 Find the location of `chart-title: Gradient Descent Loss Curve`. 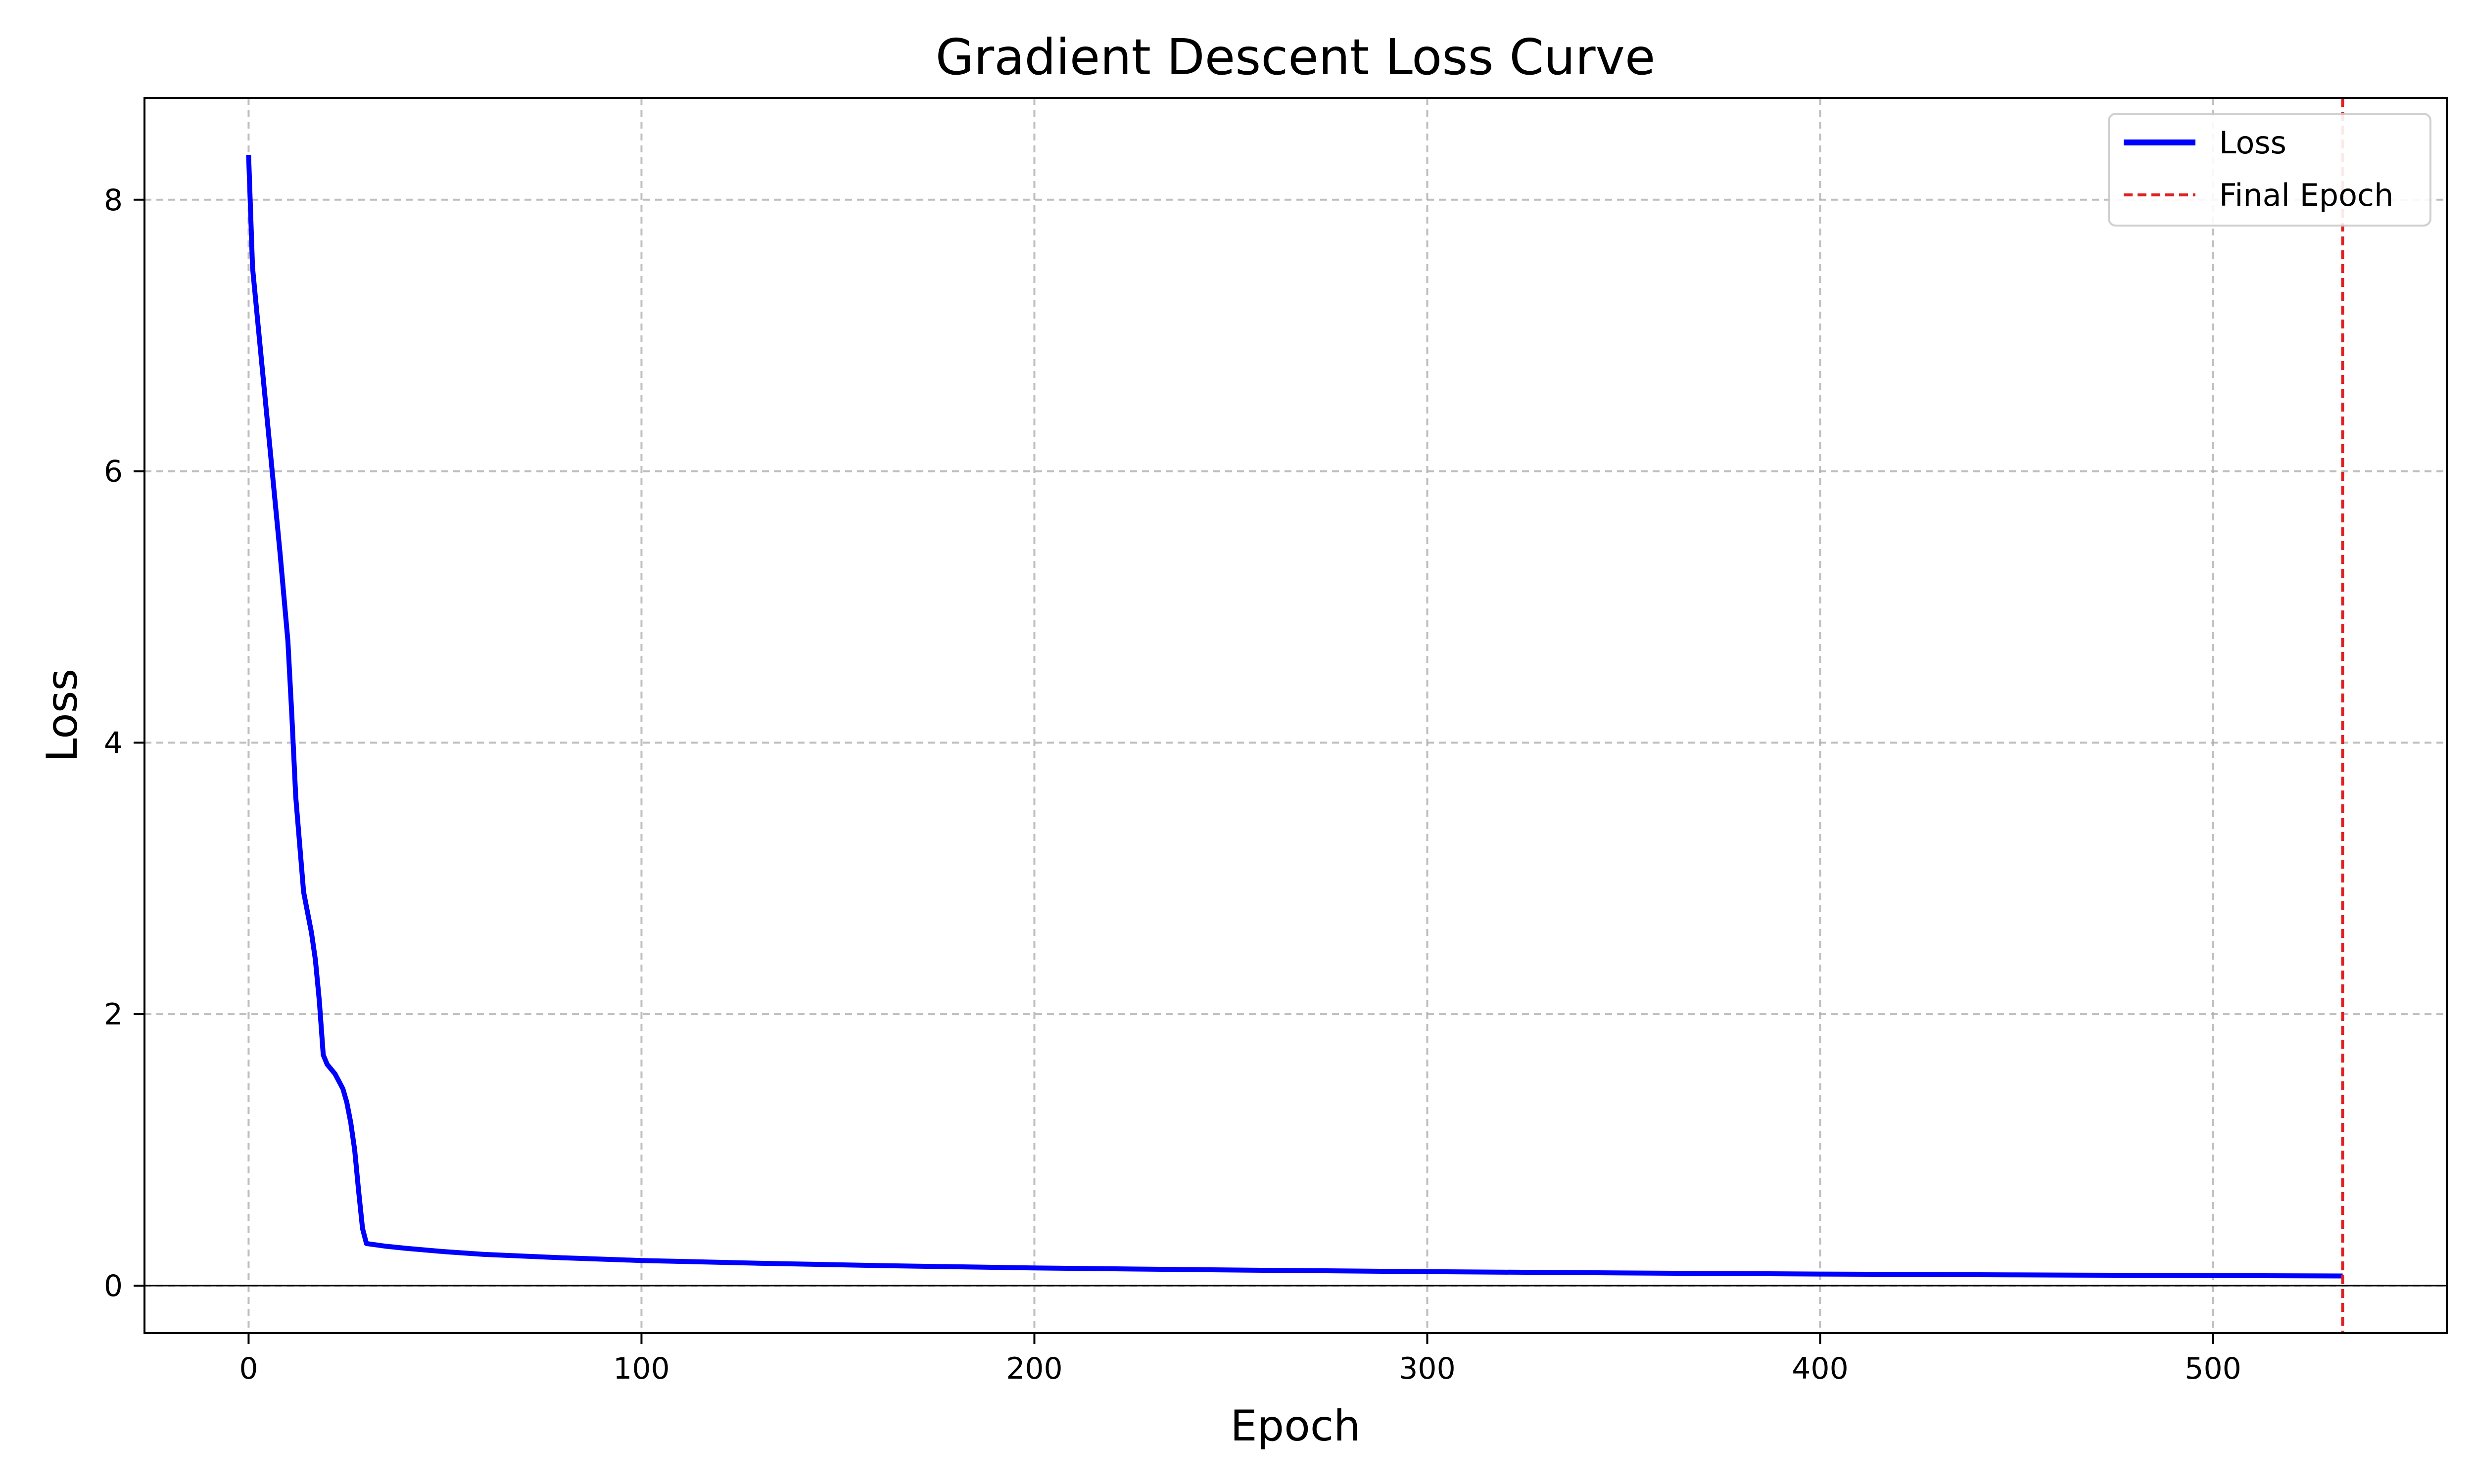

chart-title: Gradient Descent Loss Curve is located at coordinates (1296, 57).